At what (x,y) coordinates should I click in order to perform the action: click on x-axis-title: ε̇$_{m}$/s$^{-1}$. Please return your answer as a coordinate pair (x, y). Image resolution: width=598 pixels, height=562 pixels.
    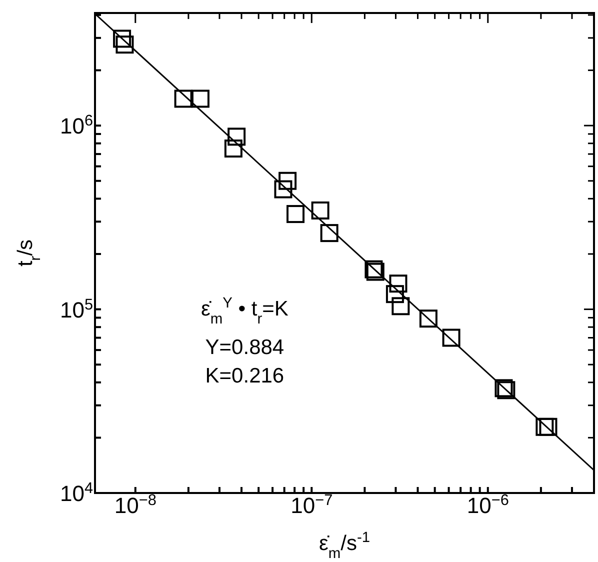
    Looking at the image, I should click on (344, 546).